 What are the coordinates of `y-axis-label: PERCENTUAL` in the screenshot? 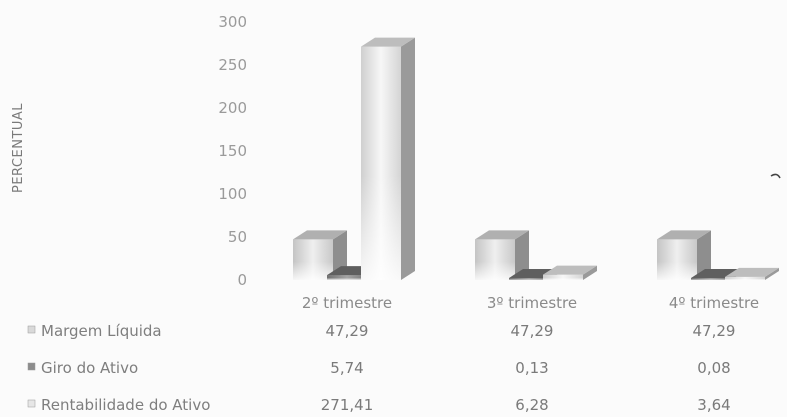 It's located at (18, 148).